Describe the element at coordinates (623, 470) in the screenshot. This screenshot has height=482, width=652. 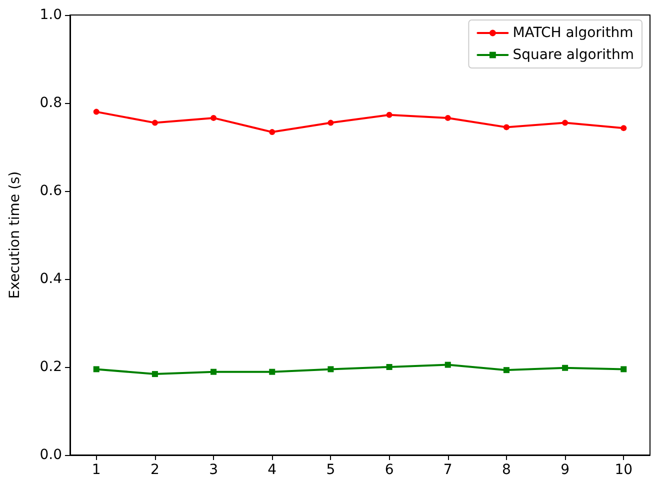
I see `x-tick-label: 10` at that location.